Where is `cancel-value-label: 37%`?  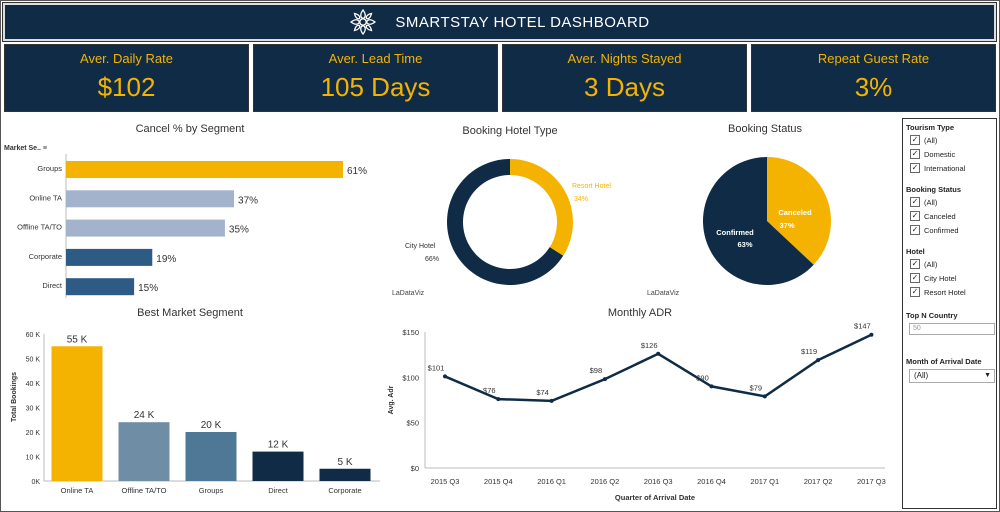 cancel-value-label: 37% is located at coordinates (248, 200).